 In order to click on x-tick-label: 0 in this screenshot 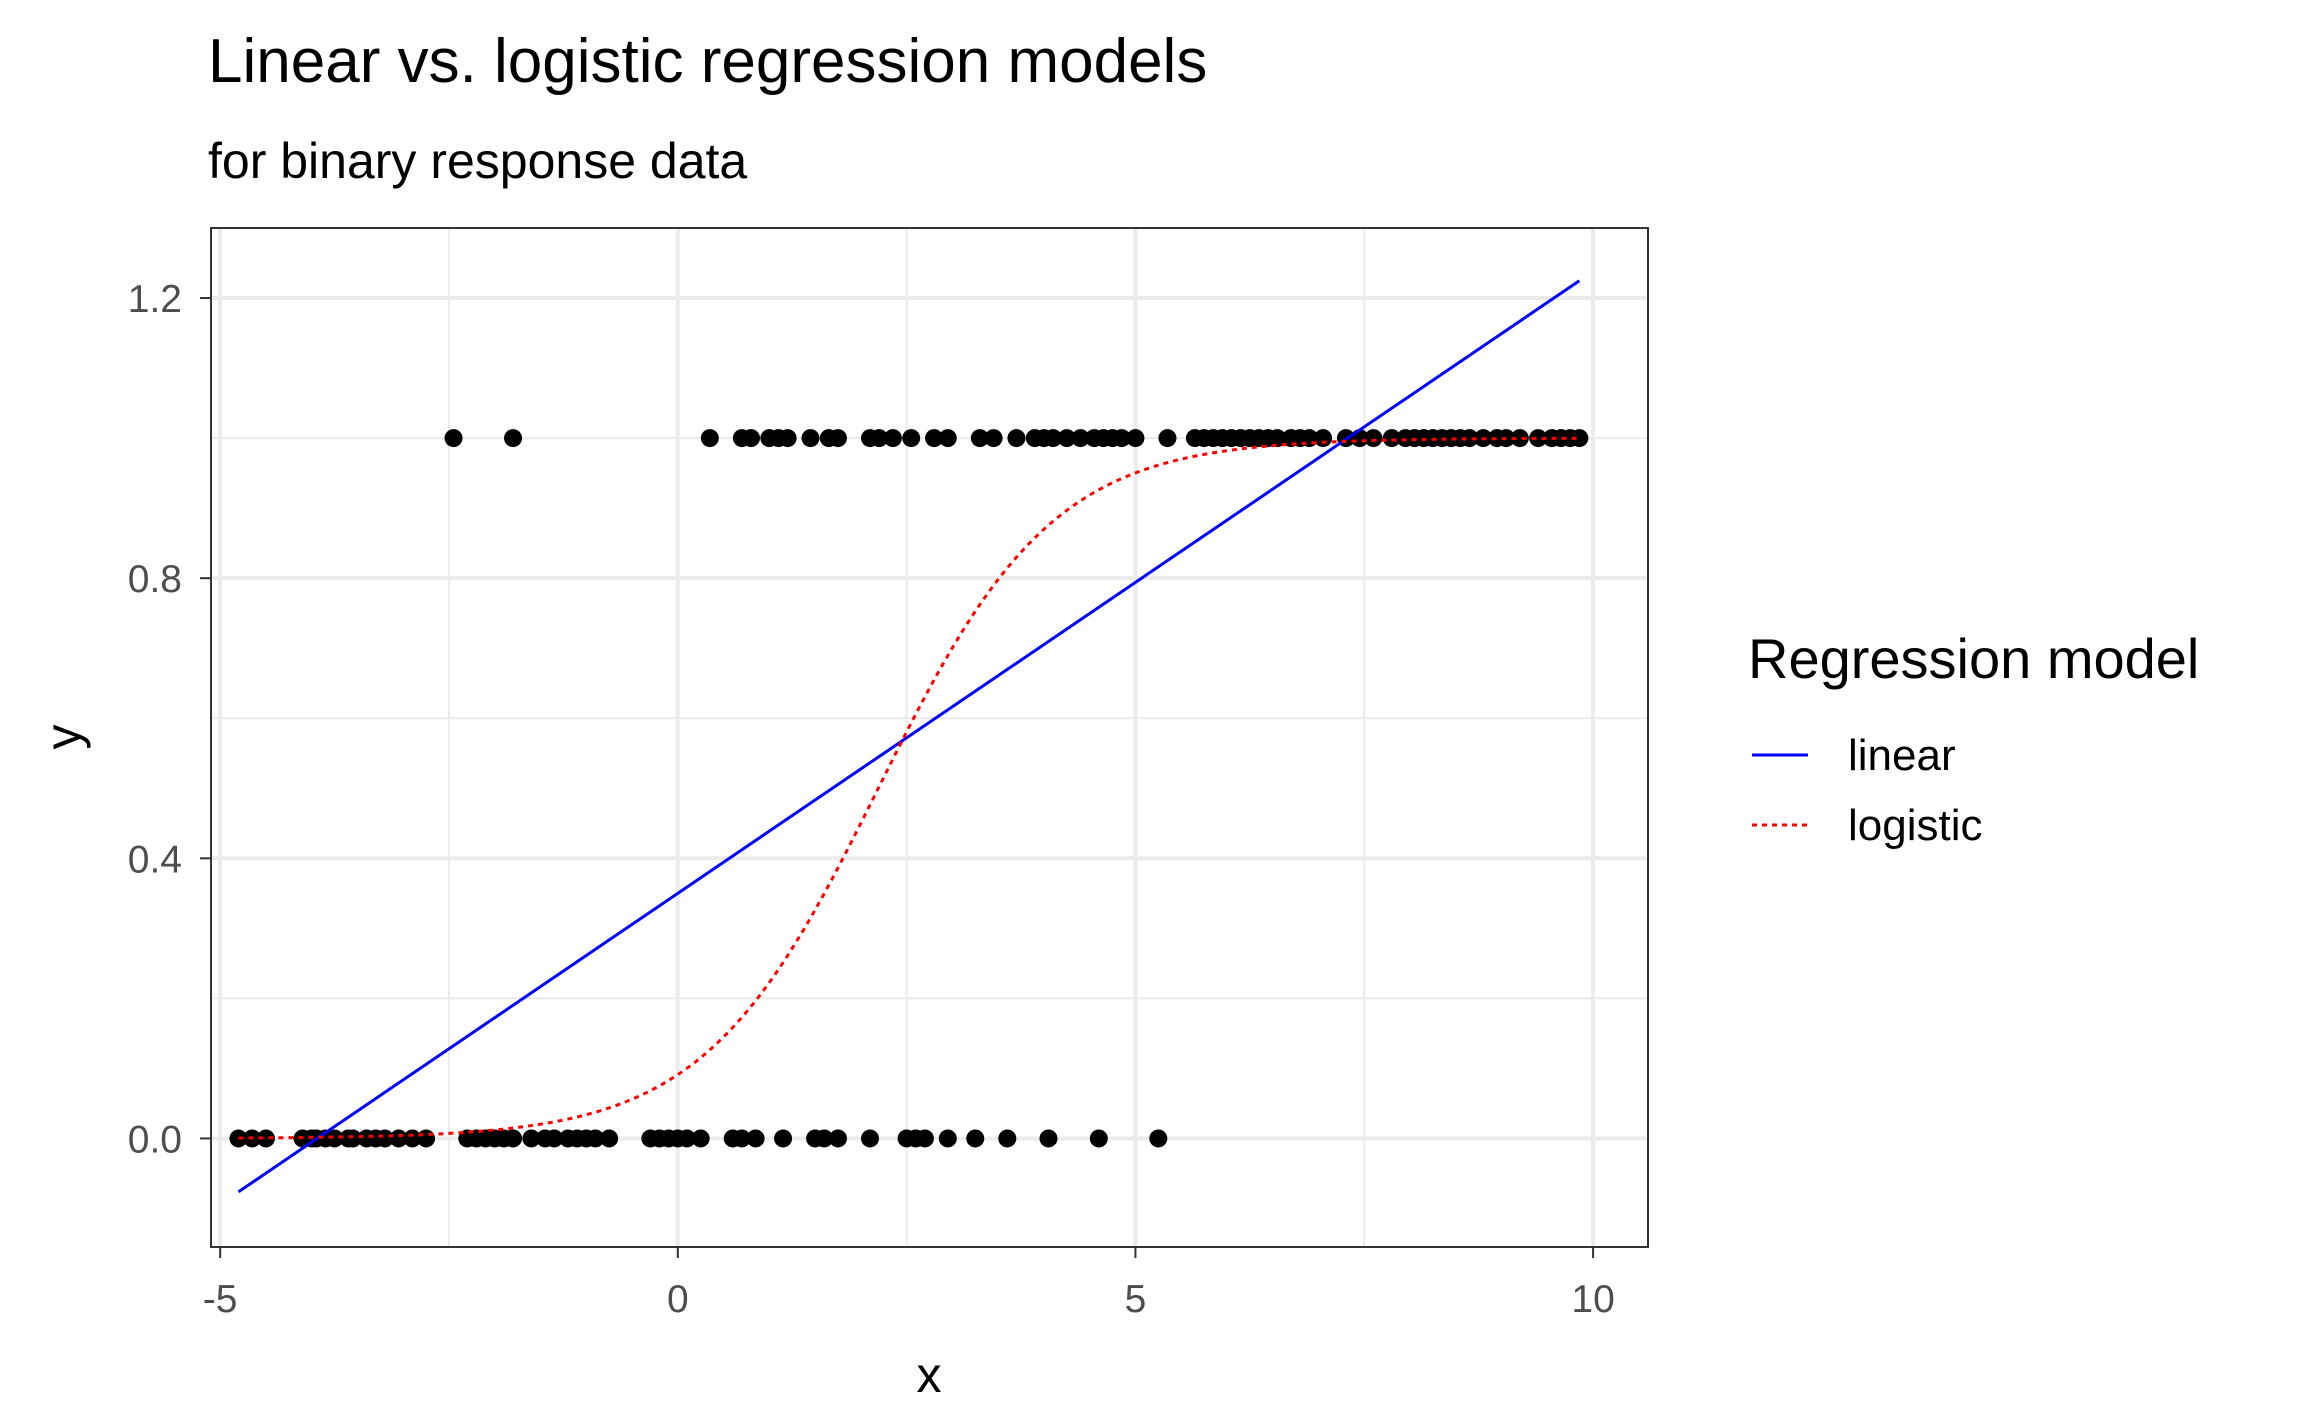, I will do `click(678, 1299)`.